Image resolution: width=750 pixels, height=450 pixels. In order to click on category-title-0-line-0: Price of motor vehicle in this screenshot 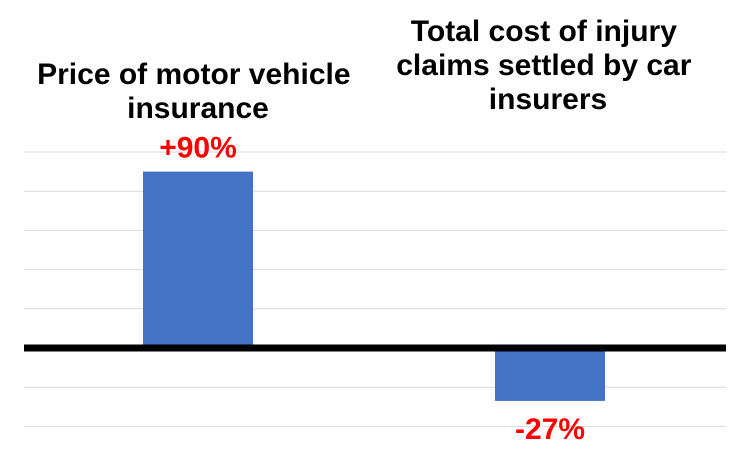, I will do `click(193, 74)`.